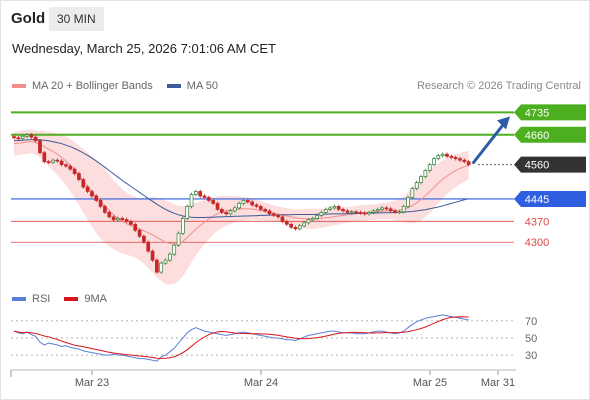  Describe the element at coordinates (41, 299) in the screenshot. I see `rsi-legend-label: RSI` at that location.